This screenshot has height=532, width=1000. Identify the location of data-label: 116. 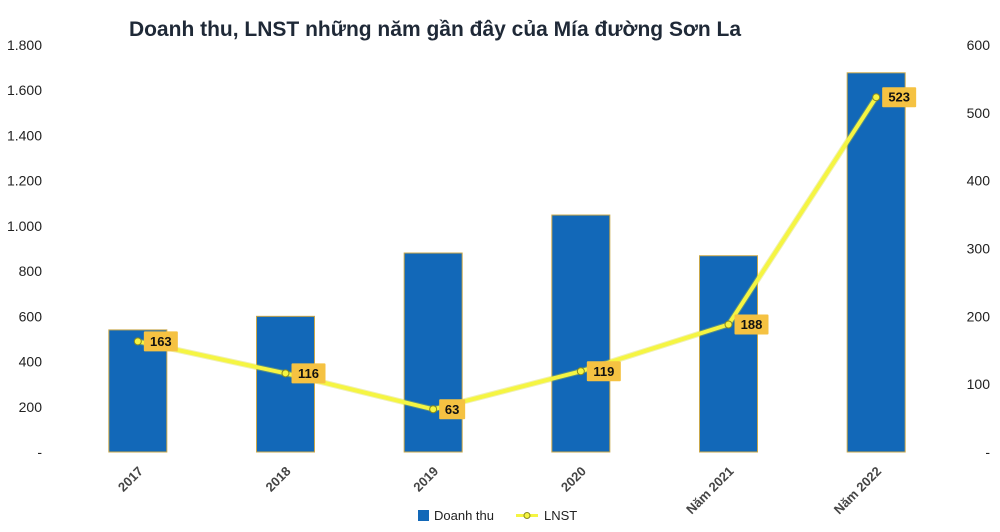
(308, 373).